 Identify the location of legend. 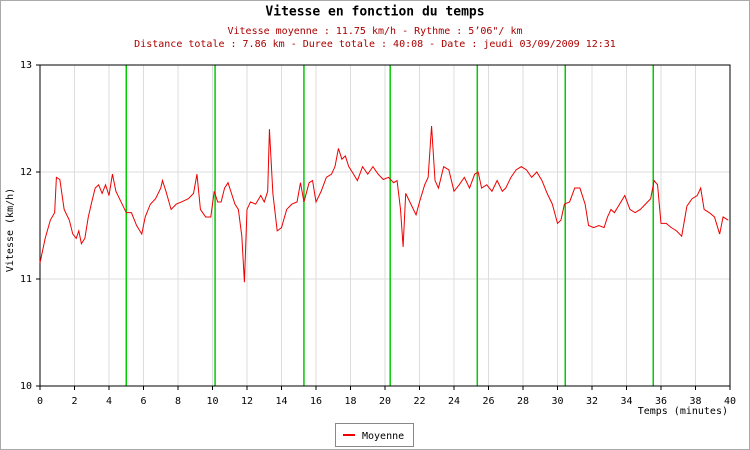
(374, 435).